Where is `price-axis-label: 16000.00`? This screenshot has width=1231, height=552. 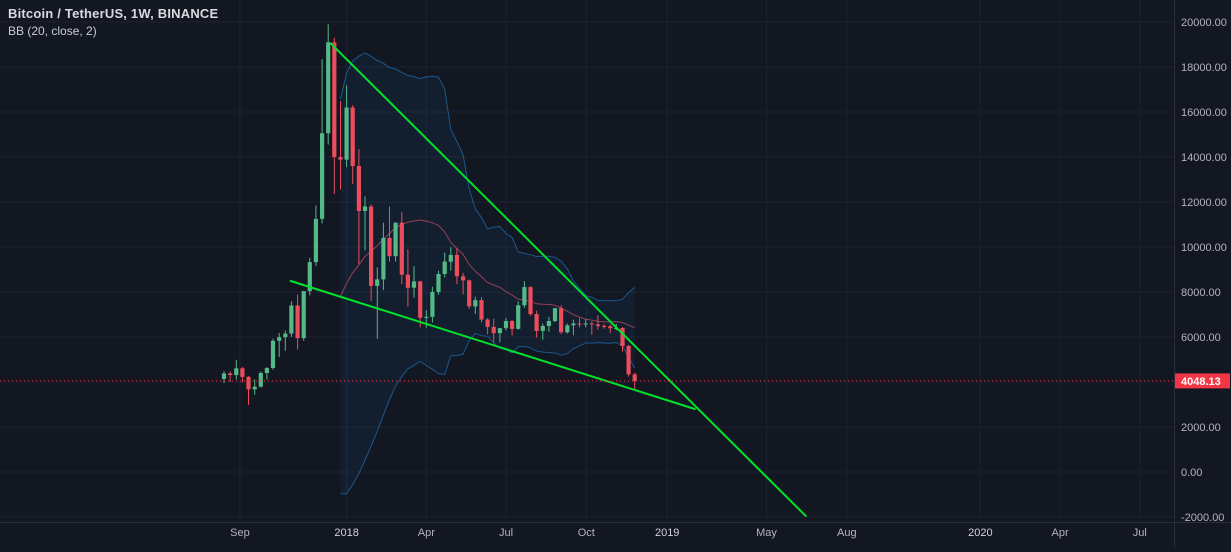
price-axis-label: 16000.00 is located at coordinates (1204, 113).